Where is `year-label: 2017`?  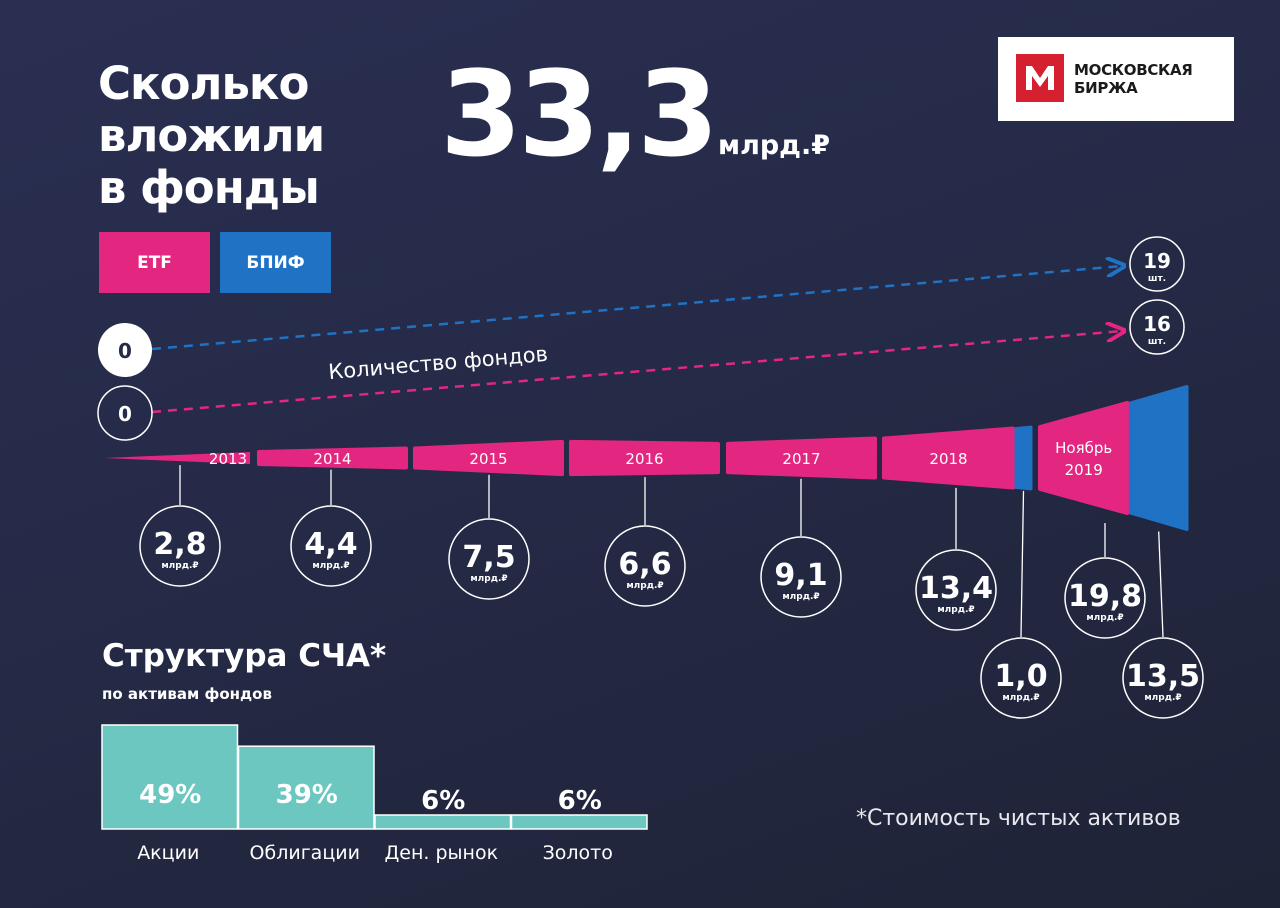
year-label: 2017 is located at coordinates (801, 459).